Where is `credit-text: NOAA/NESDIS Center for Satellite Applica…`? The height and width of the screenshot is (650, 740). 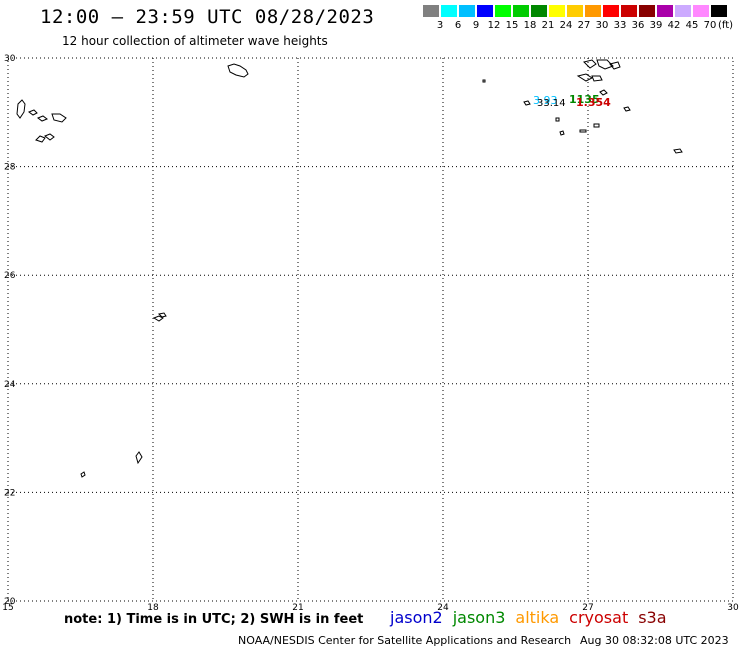 credit-text: NOAA/NESDIS Center for Satellite Applica… is located at coordinates (405, 640).